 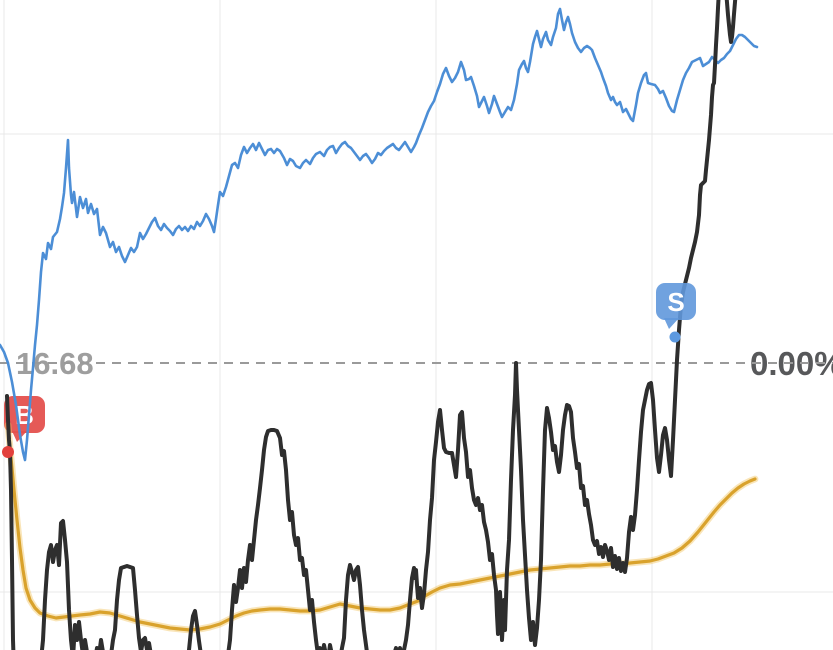 I want to click on sell-marker-layer: S, so click(x=676, y=306).